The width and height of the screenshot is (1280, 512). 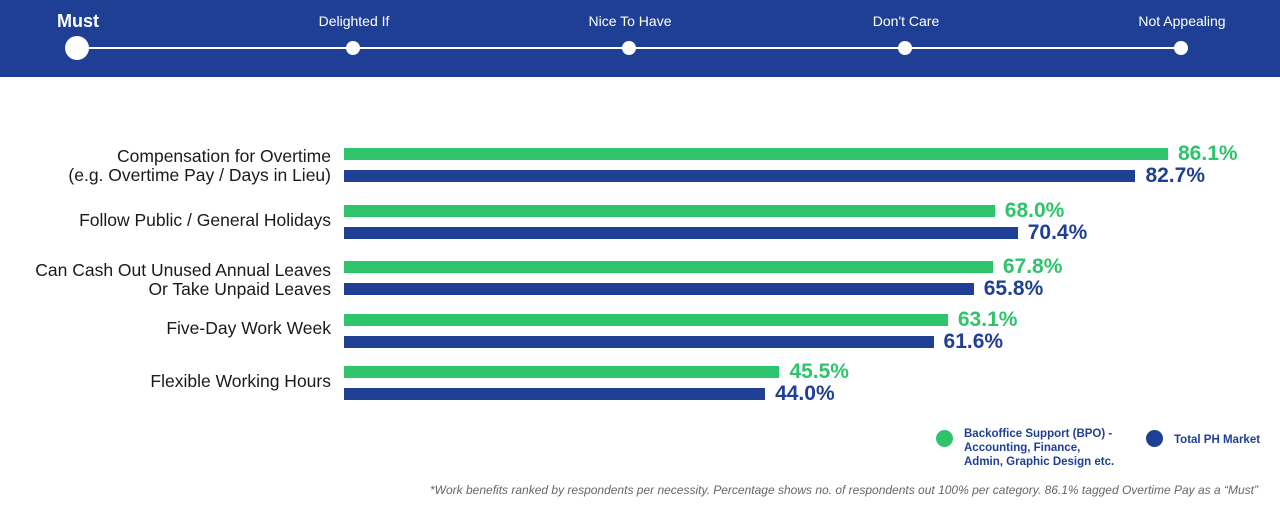 What do you see at coordinates (1032, 266) in the screenshot?
I see `value-label-bpo-2: 67.8%` at bounding box center [1032, 266].